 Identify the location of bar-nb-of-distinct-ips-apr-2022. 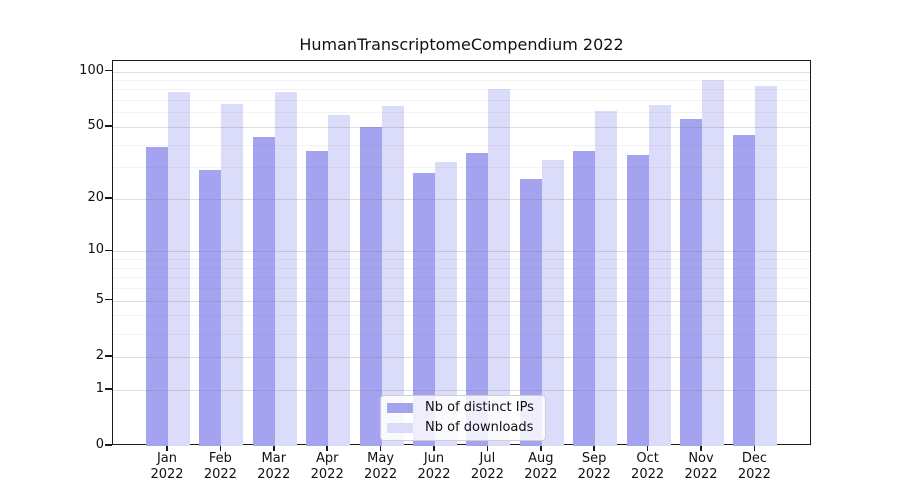
(317, 298).